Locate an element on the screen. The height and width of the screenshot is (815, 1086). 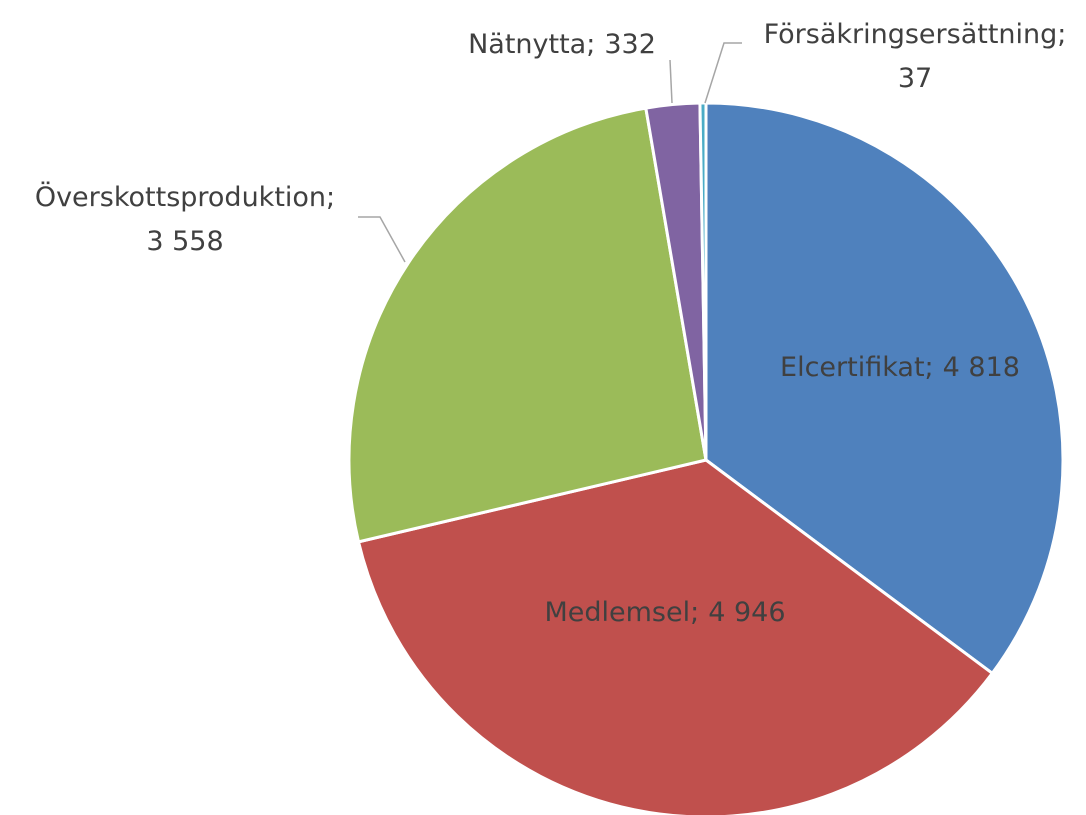
data-label: Nätnytta; 332 is located at coordinates (562, 44).